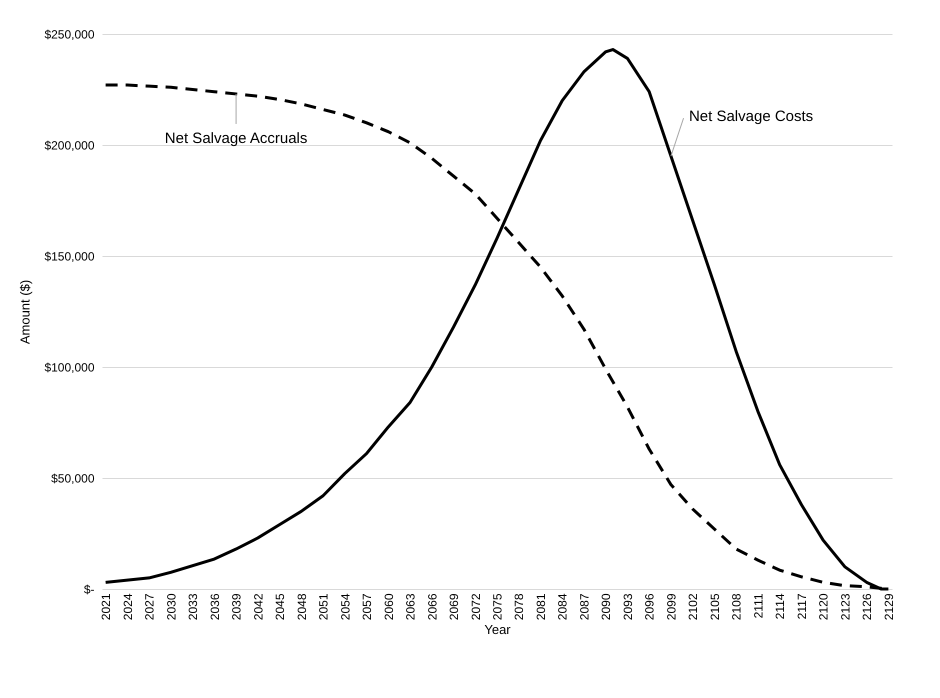 The image size is (940, 698). What do you see at coordinates (69, 367) in the screenshot?
I see `y-tick-label: $100,000` at bounding box center [69, 367].